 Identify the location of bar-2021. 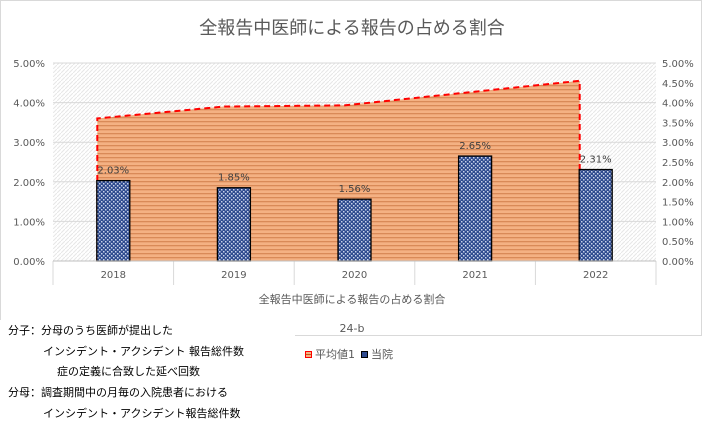
(475, 208).